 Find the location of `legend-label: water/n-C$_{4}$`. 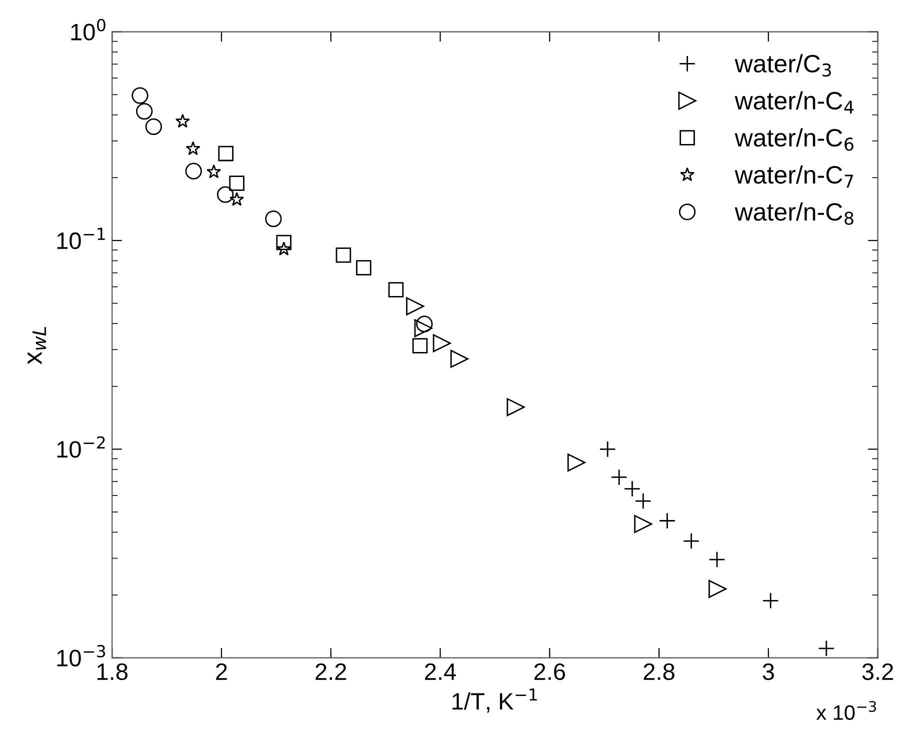

legend-label: water/n-C$_{4}$ is located at coordinates (794, 102).